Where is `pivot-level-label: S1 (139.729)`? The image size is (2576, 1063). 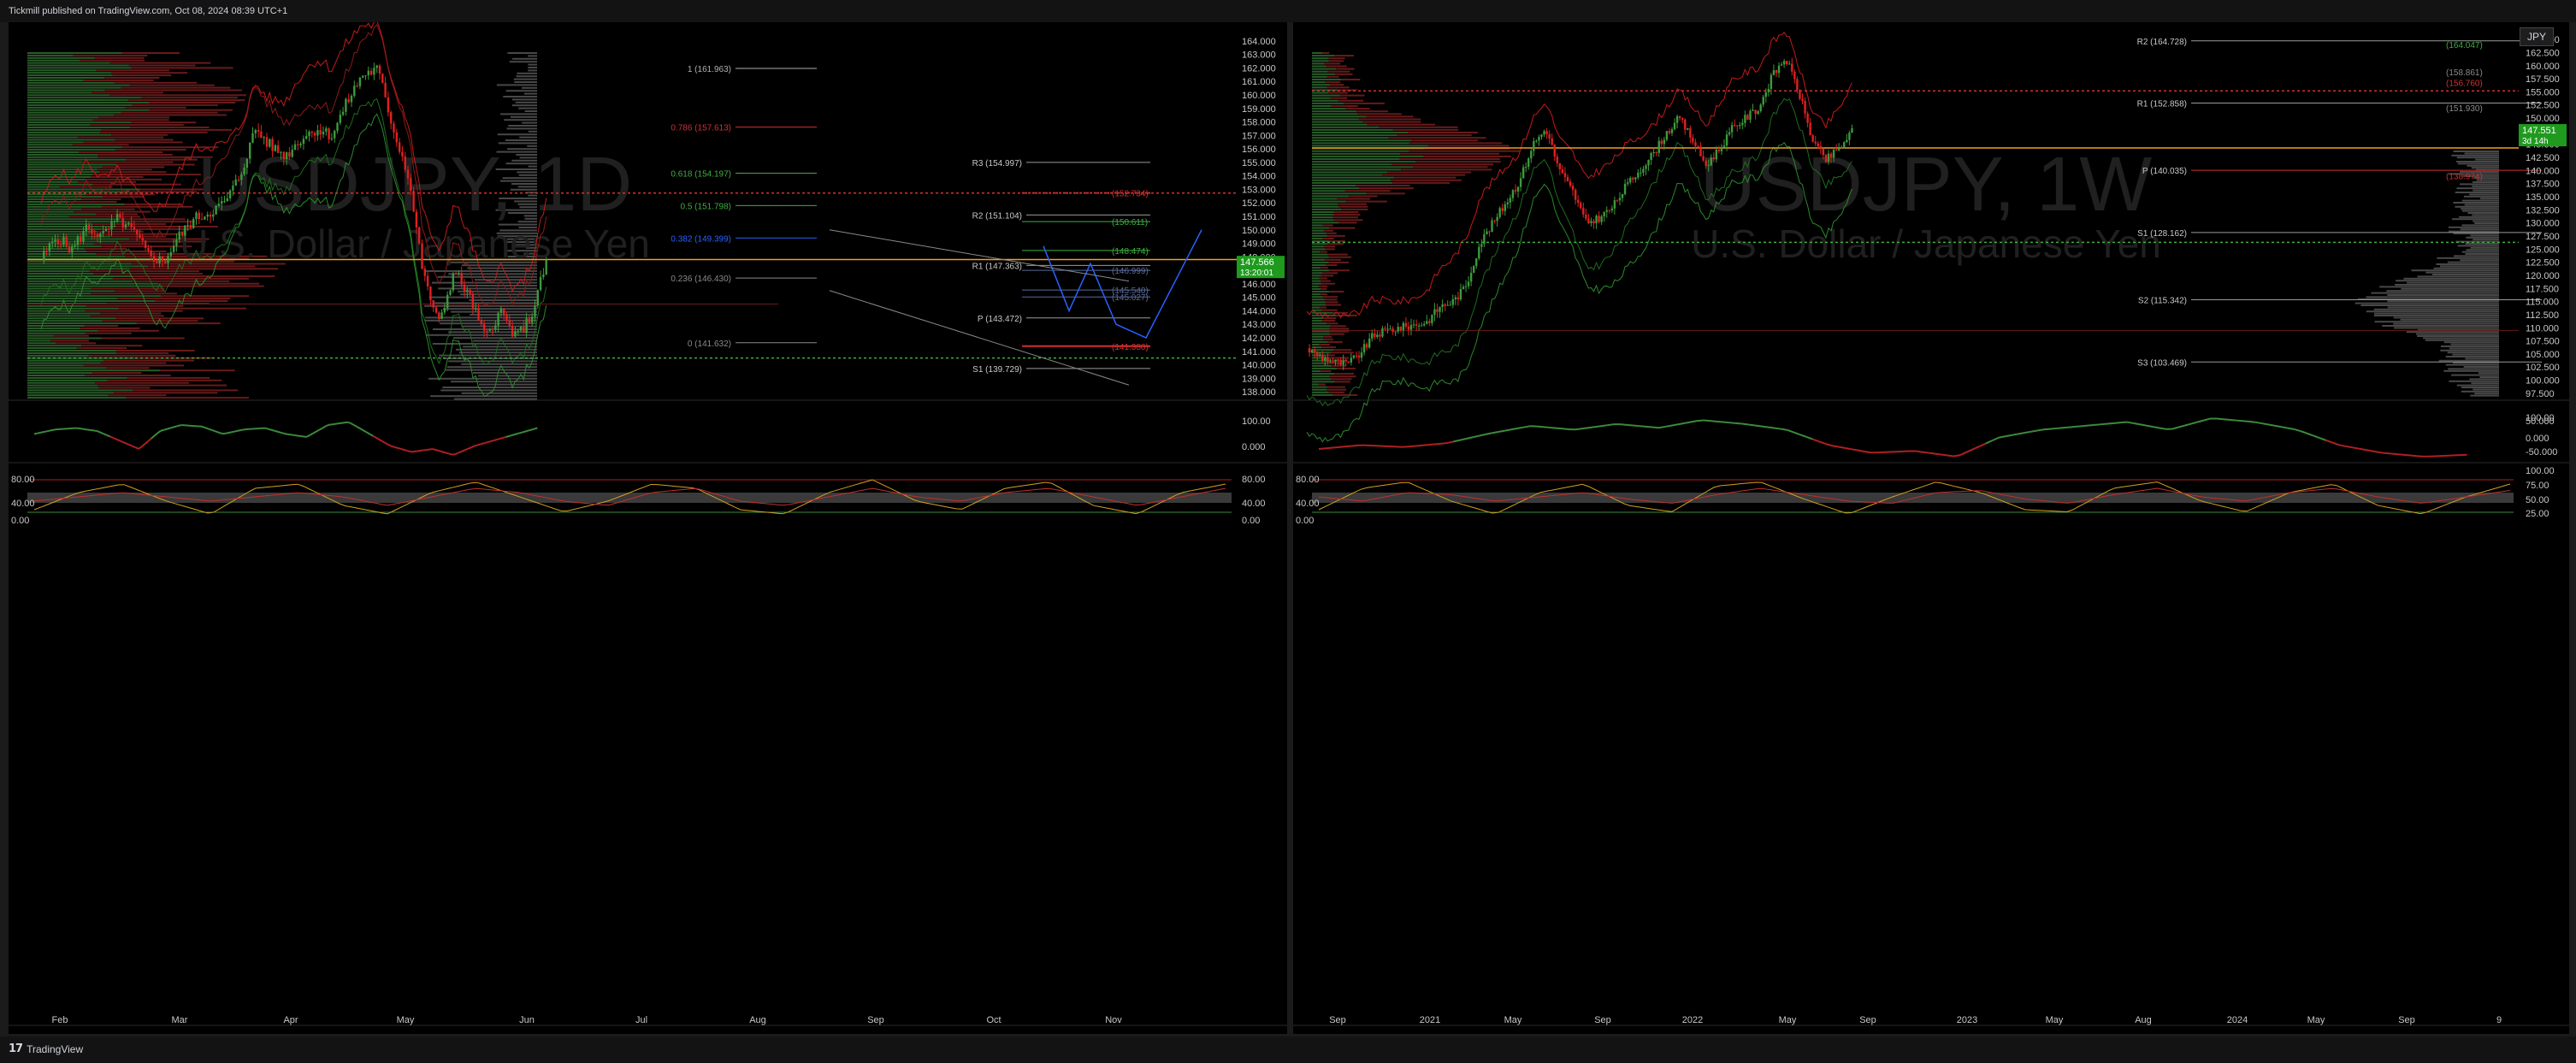 pivot-level-label: S1 (139.729) is located at coordinates (997, 370).